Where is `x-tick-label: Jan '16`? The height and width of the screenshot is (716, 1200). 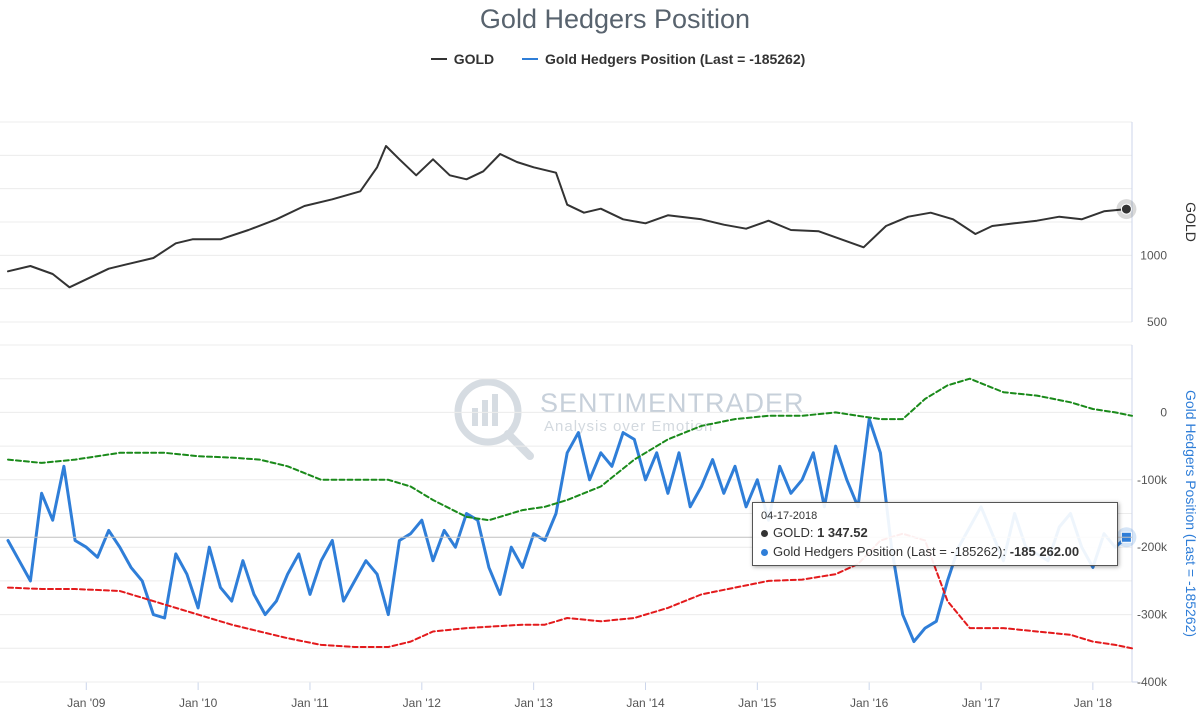
x-tick-label: Jan '16 is located at coordinates (869, 703).